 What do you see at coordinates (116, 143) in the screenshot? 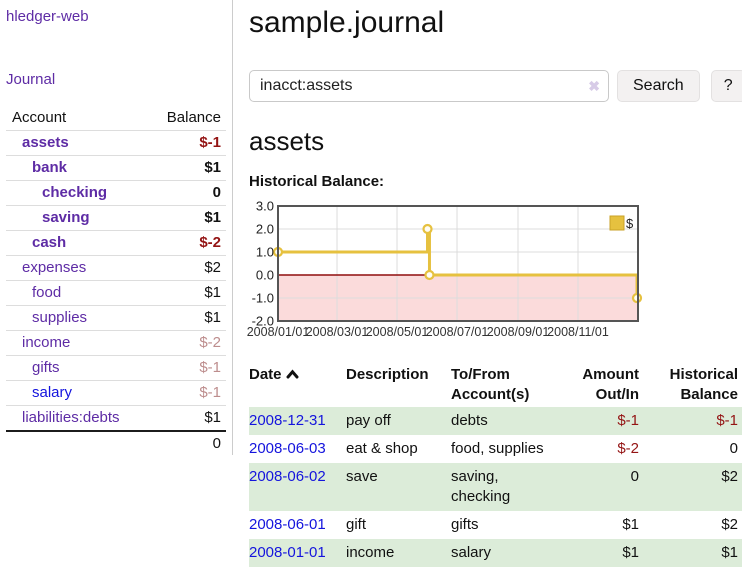
I see `account-row: assets $-1` at bounding box center [116, 143].